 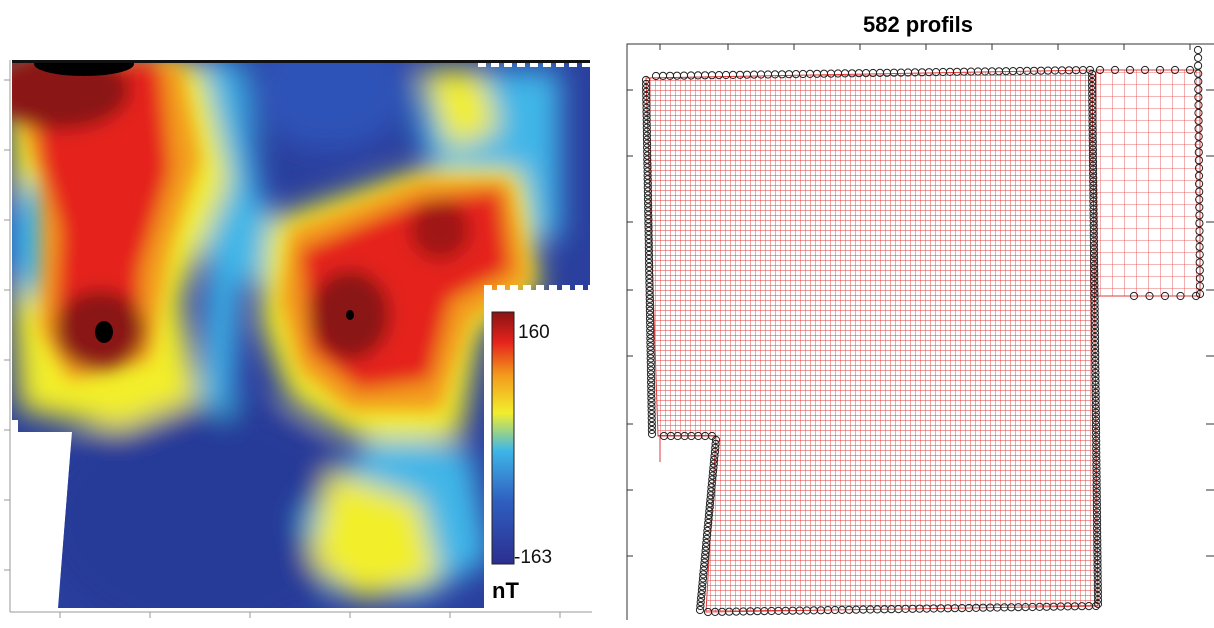 I want to click on colorbar-max-label: 160, so click(x=534, y=332).